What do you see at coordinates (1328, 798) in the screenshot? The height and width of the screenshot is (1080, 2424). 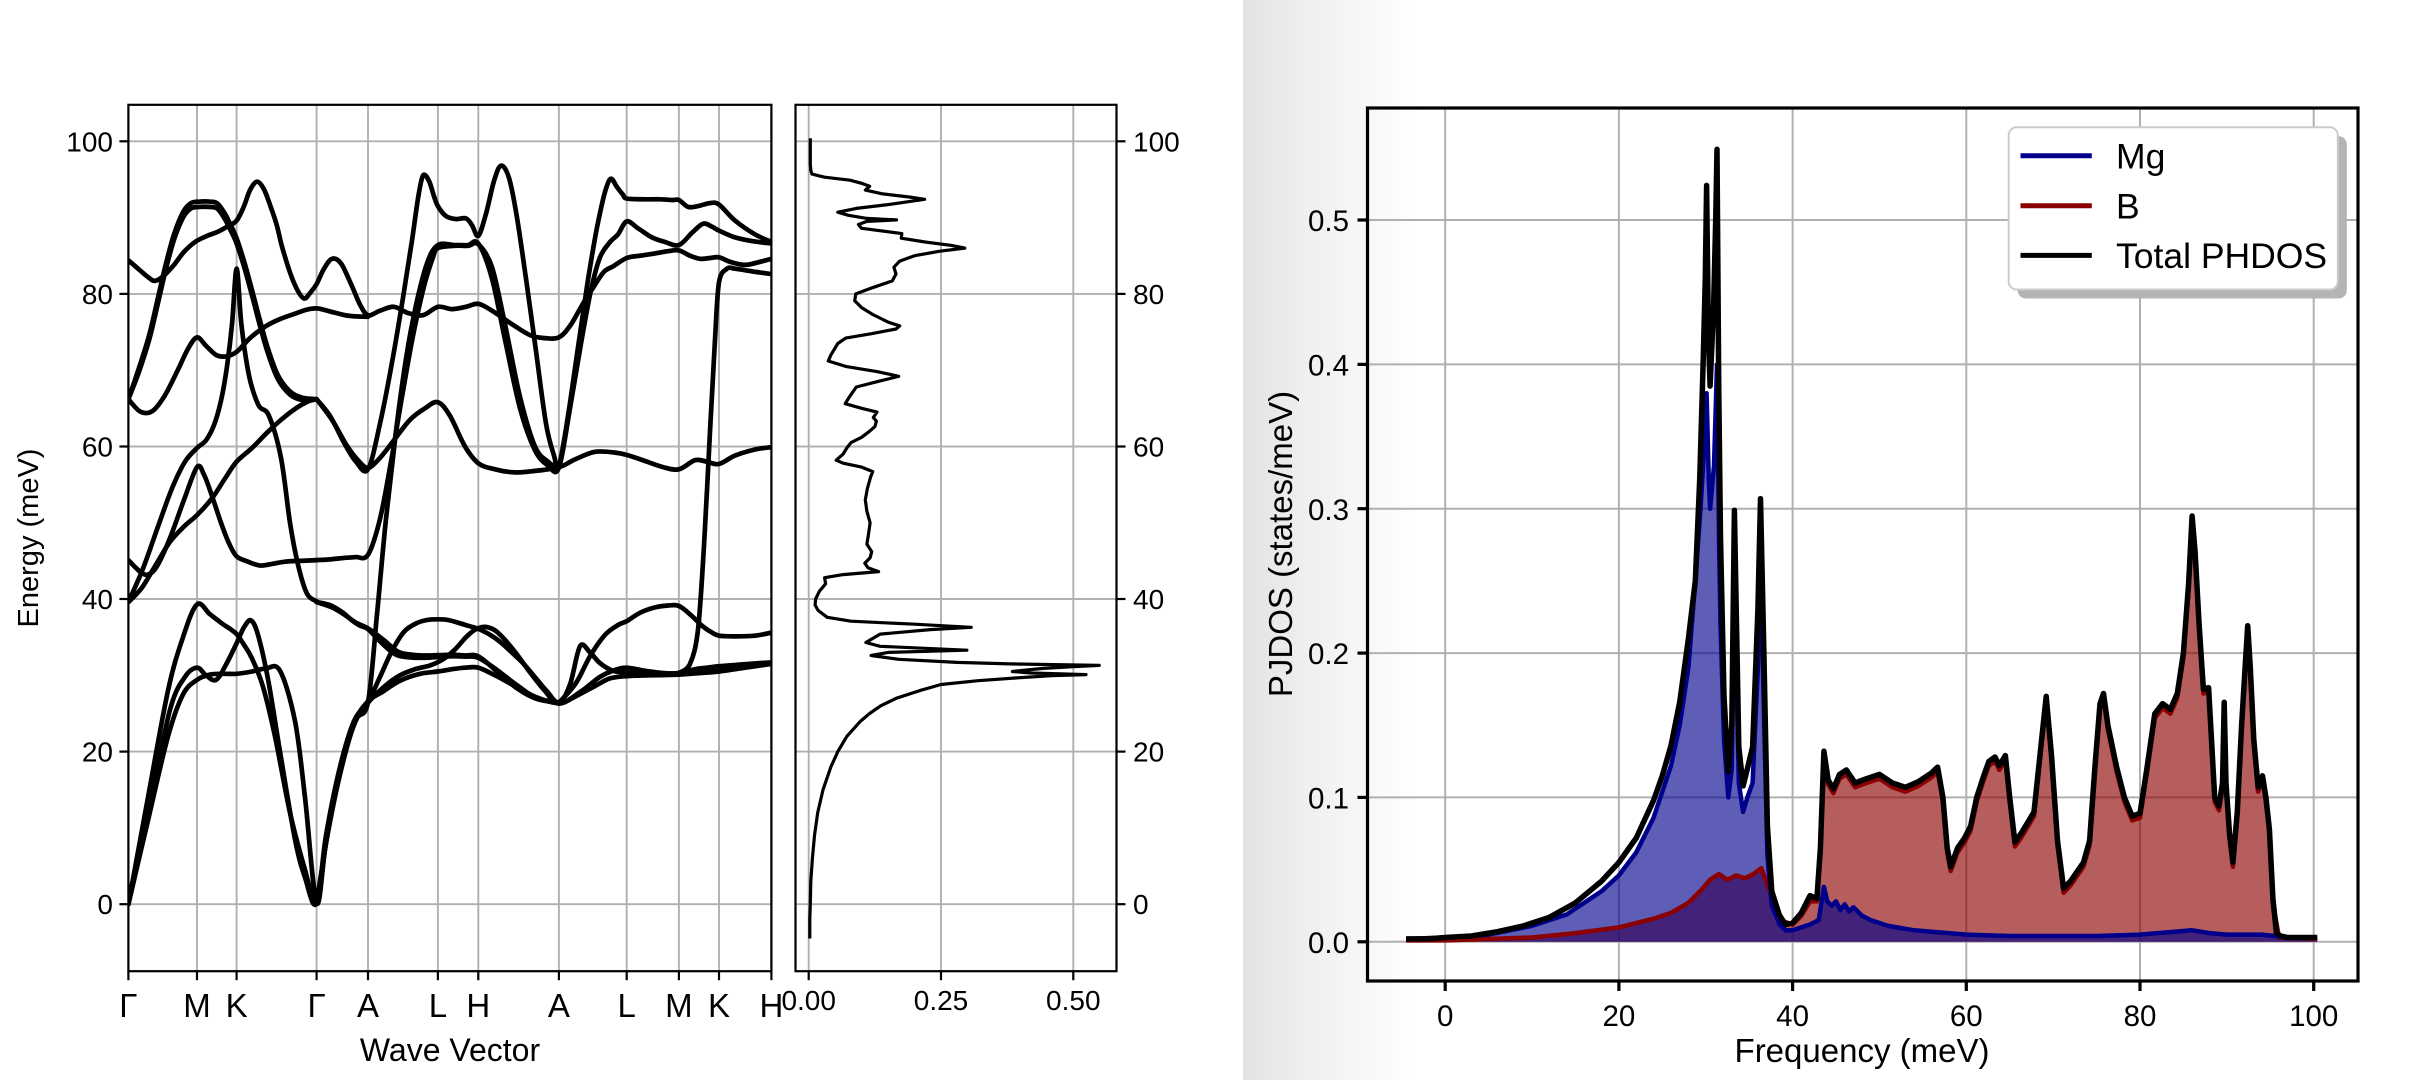 I see `svg-text: 0.1` at bounding box center [1328, 798].